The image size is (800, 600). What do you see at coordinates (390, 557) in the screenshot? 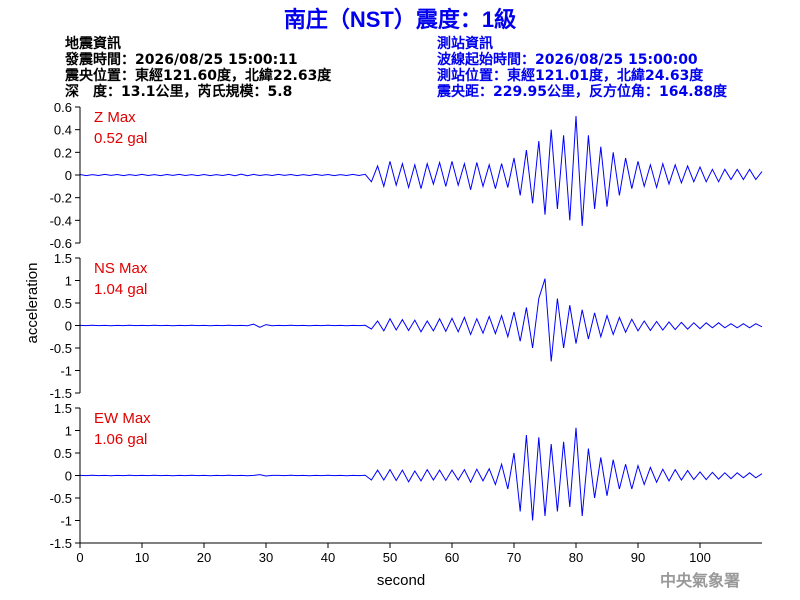
I see `x-tick-label: 50` at bounding box center [390, 557].